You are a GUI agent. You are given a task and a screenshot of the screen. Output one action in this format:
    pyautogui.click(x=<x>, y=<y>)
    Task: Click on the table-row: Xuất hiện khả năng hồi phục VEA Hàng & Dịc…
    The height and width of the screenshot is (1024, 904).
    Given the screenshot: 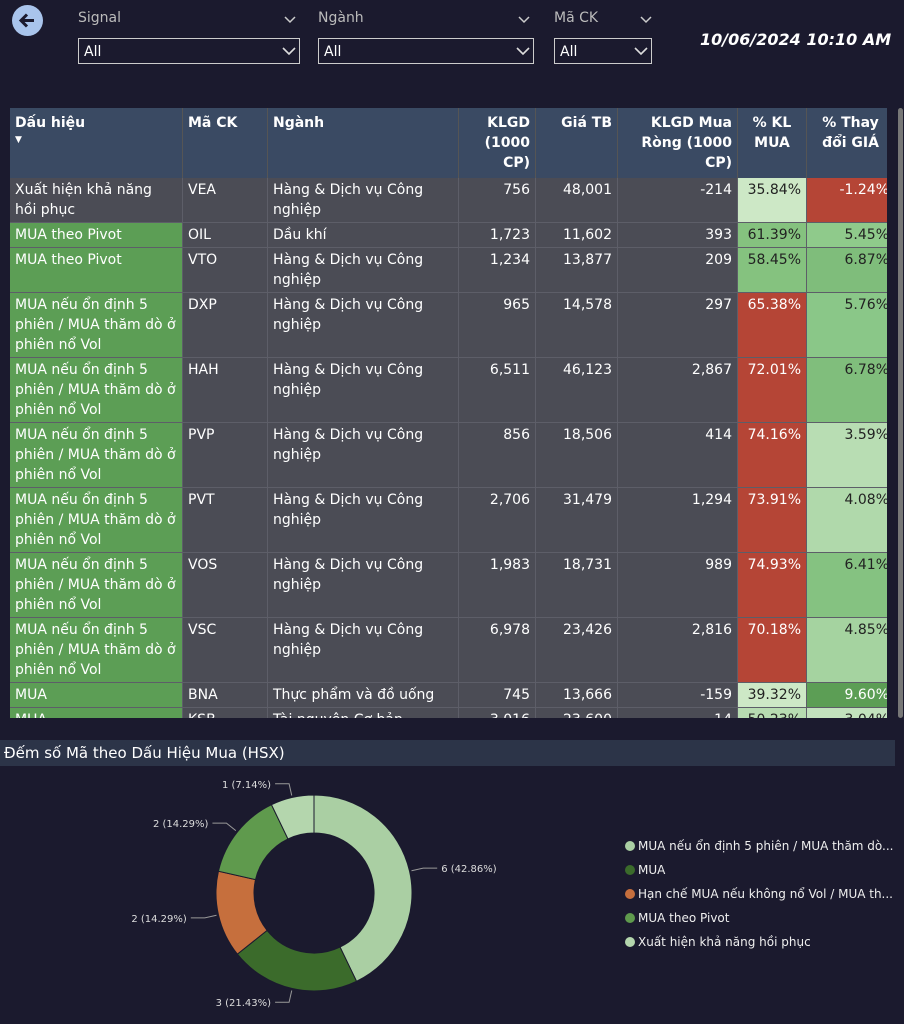 What is the action you would take?
    pyautogui.click(x=448, y=200)
    